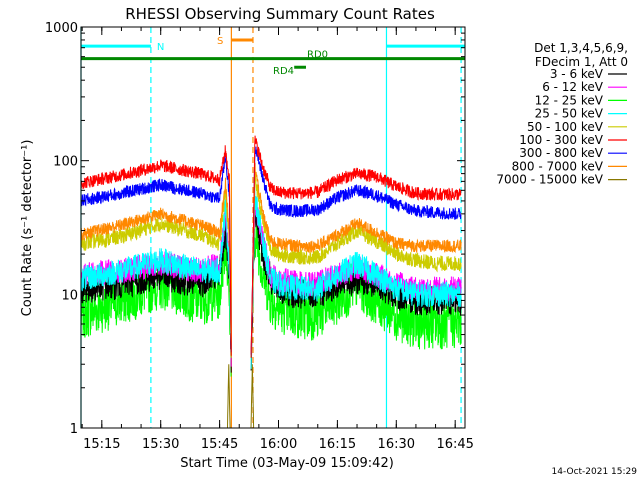 This screenshot has height=484, width=640. Describe the element at coordinates (61, 28) in the screenshot. I see `y-tick-label-3: 1000` at that location.